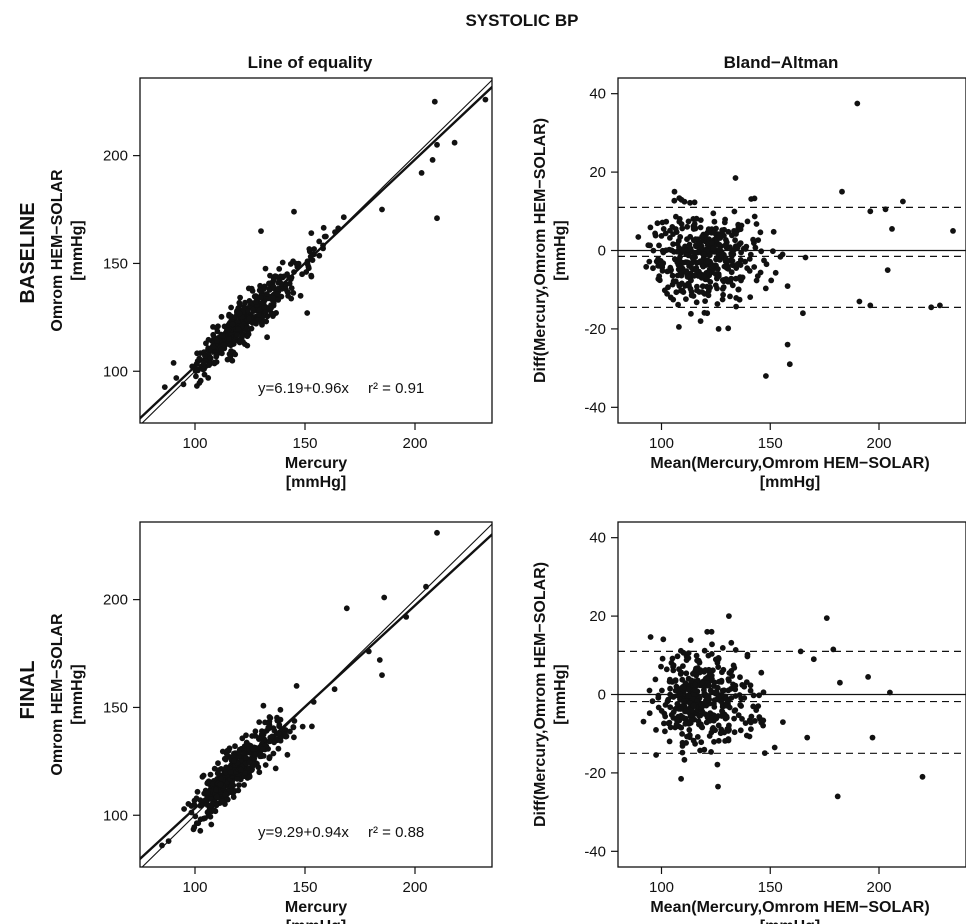  I want to click on x-axis-unit: [mmHg], so click(316, 482).